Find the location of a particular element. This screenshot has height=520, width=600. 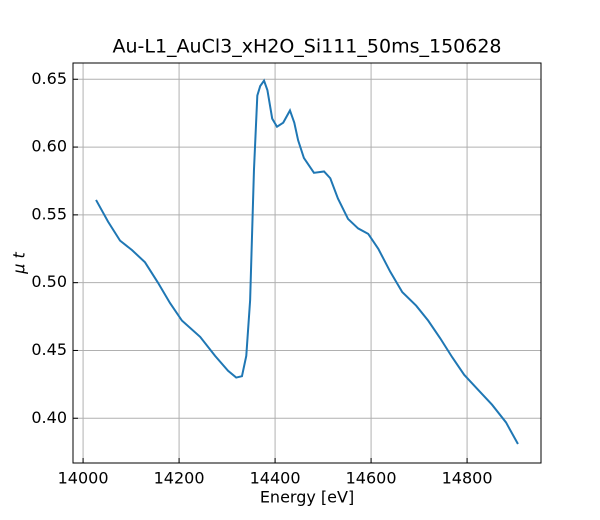

chart-title: Au-L1_AuCl3_xH2O_Si111_50ms_150628 is located at coordinates (306, 47).